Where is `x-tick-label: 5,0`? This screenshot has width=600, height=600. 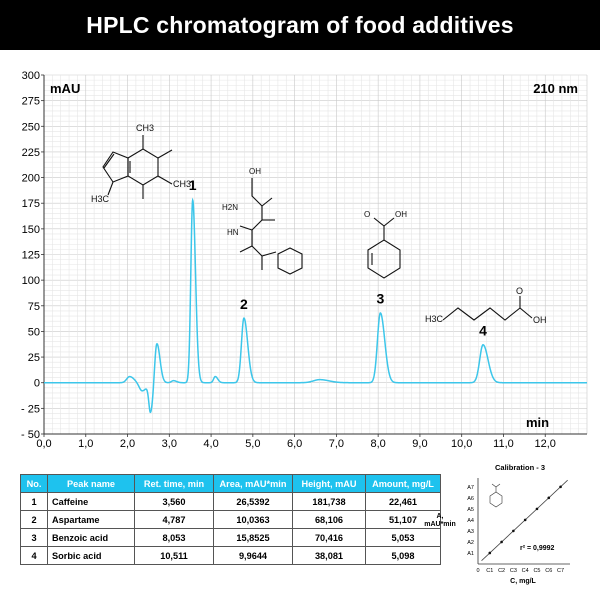 x-tick-label: 5,0 is located at coordinates (252, 444).